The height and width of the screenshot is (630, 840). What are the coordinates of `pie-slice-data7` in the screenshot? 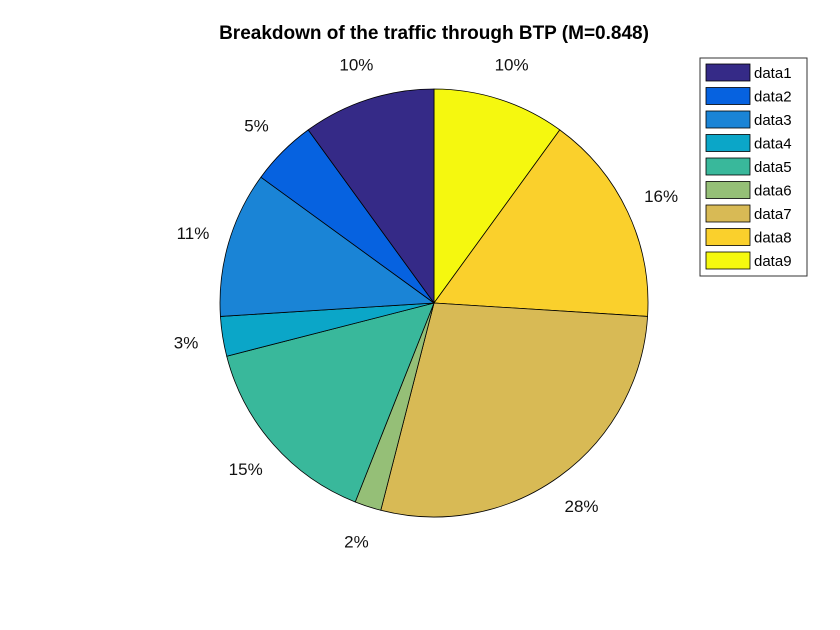 It's located at (514, 410).